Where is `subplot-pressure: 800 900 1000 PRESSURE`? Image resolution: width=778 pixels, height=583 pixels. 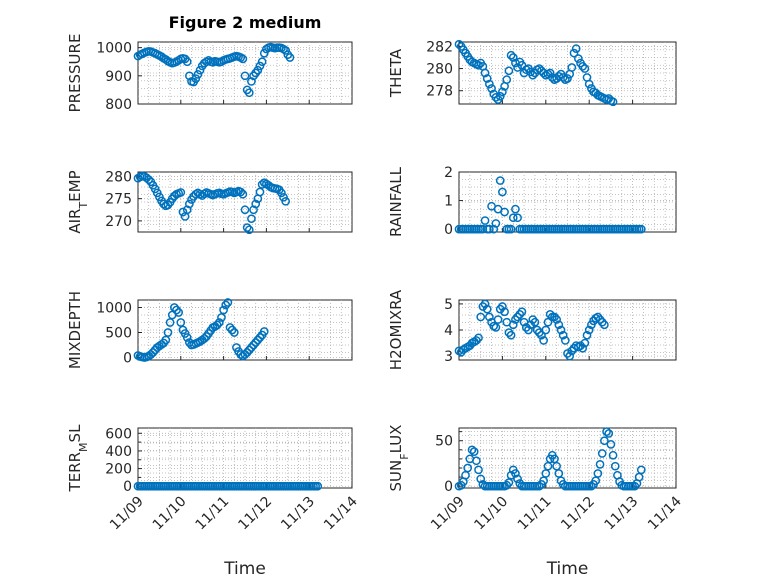
subplot-pressure: 800 900 1000 PRESSURE is located at coordinates (209, 73).